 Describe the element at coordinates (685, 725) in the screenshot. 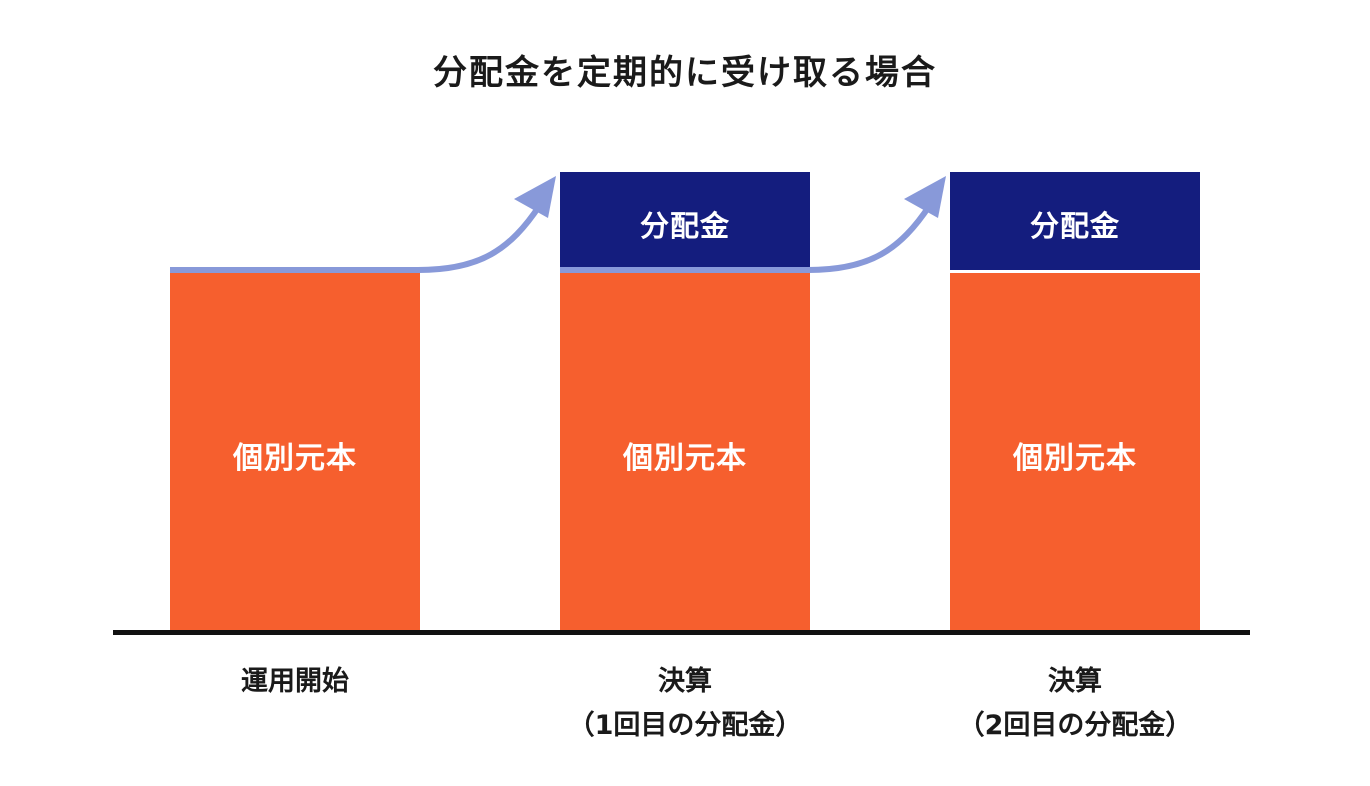

I see `xlabel-line2: （1回目の分配金）` at that location.